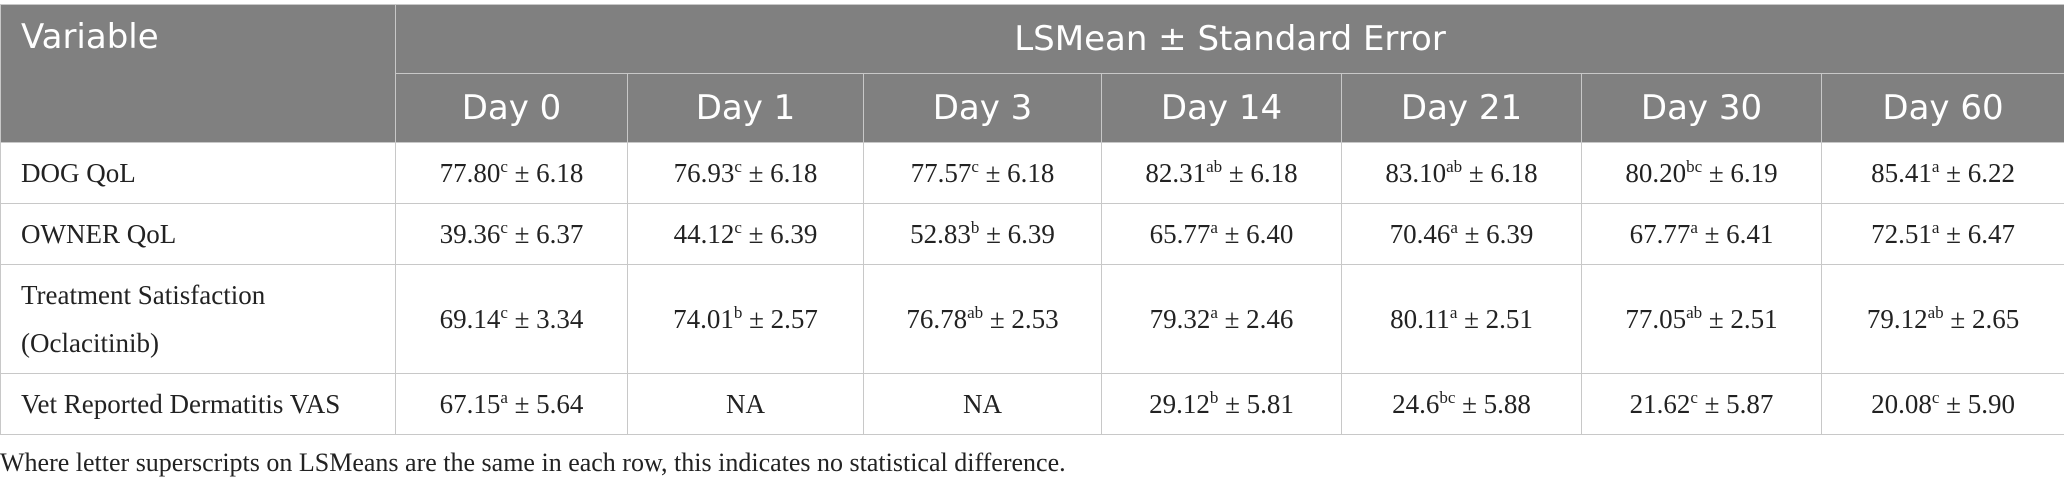 The image size is (2064, 489). I want to click on value-cell: 76.93c ± 6.18, so click(745, 173).